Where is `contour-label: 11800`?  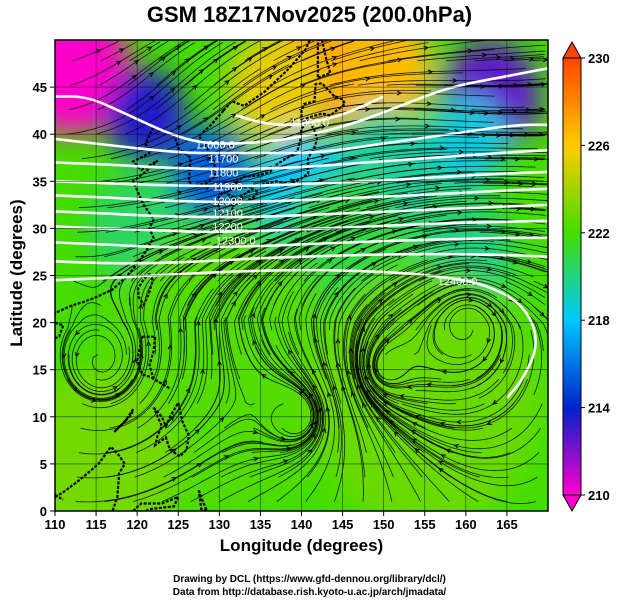 contour-label: 11800 is located at coordinates (224, 174).